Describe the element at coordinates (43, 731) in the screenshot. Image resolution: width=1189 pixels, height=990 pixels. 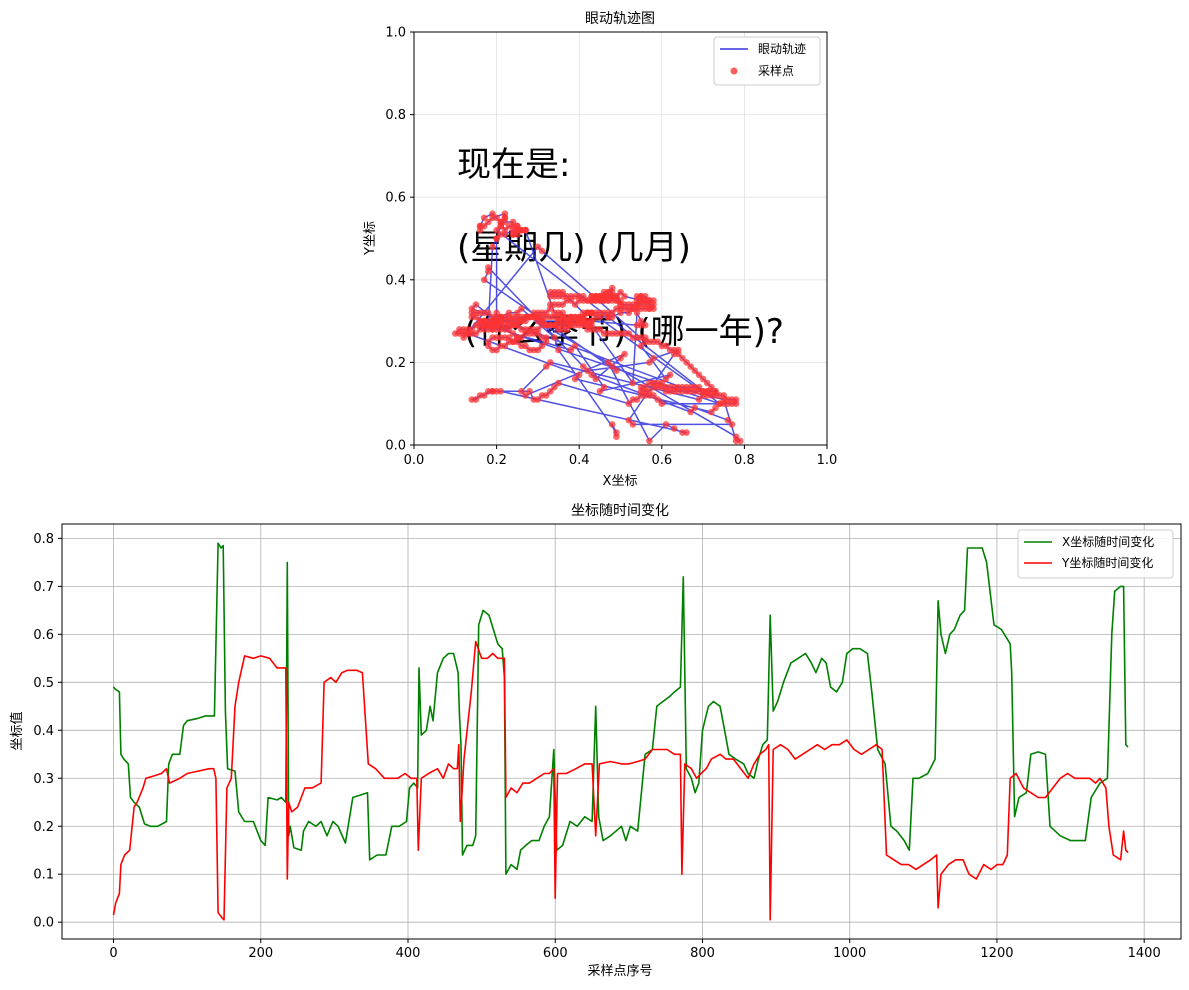
I see `bottom-ytick-label: 0.4` at that location.